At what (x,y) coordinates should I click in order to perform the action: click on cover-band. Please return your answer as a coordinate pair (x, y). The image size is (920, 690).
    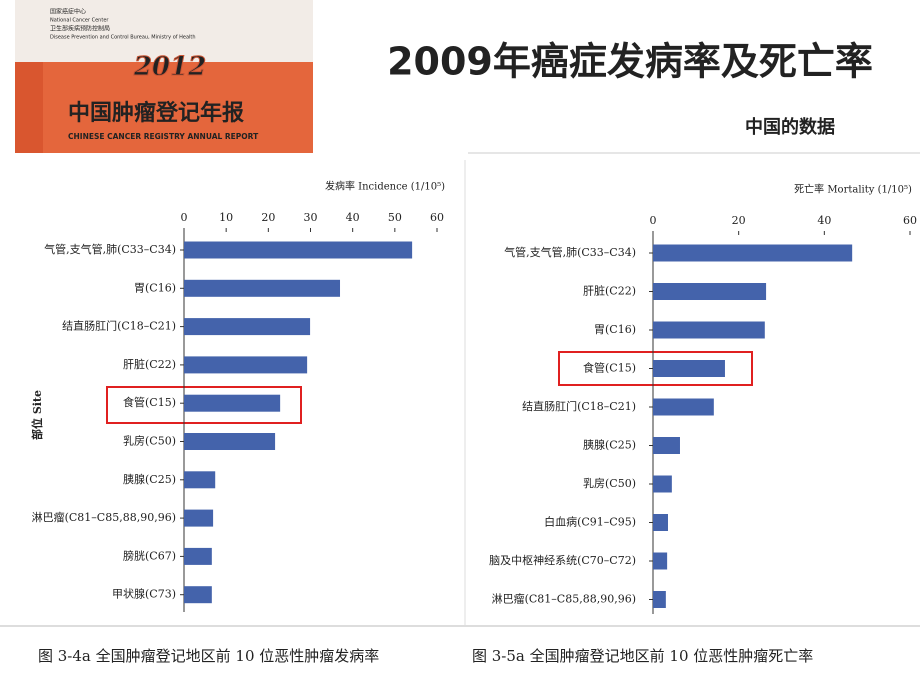
    Looking at the image, I should click on (164, 107).